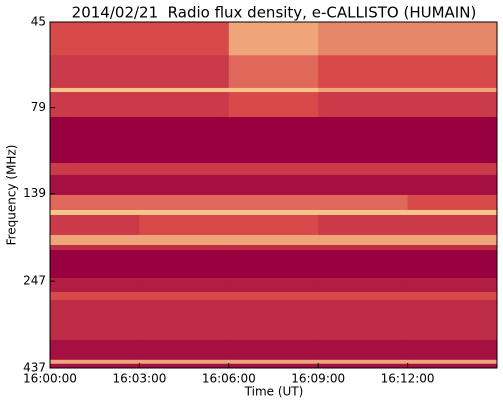 Image resolution: width=503 pixels, height=404 pixels. Describe the element at coordinates (318, 379) in the screenshot. I see `x-tick-label: 16:09:00` at that location.